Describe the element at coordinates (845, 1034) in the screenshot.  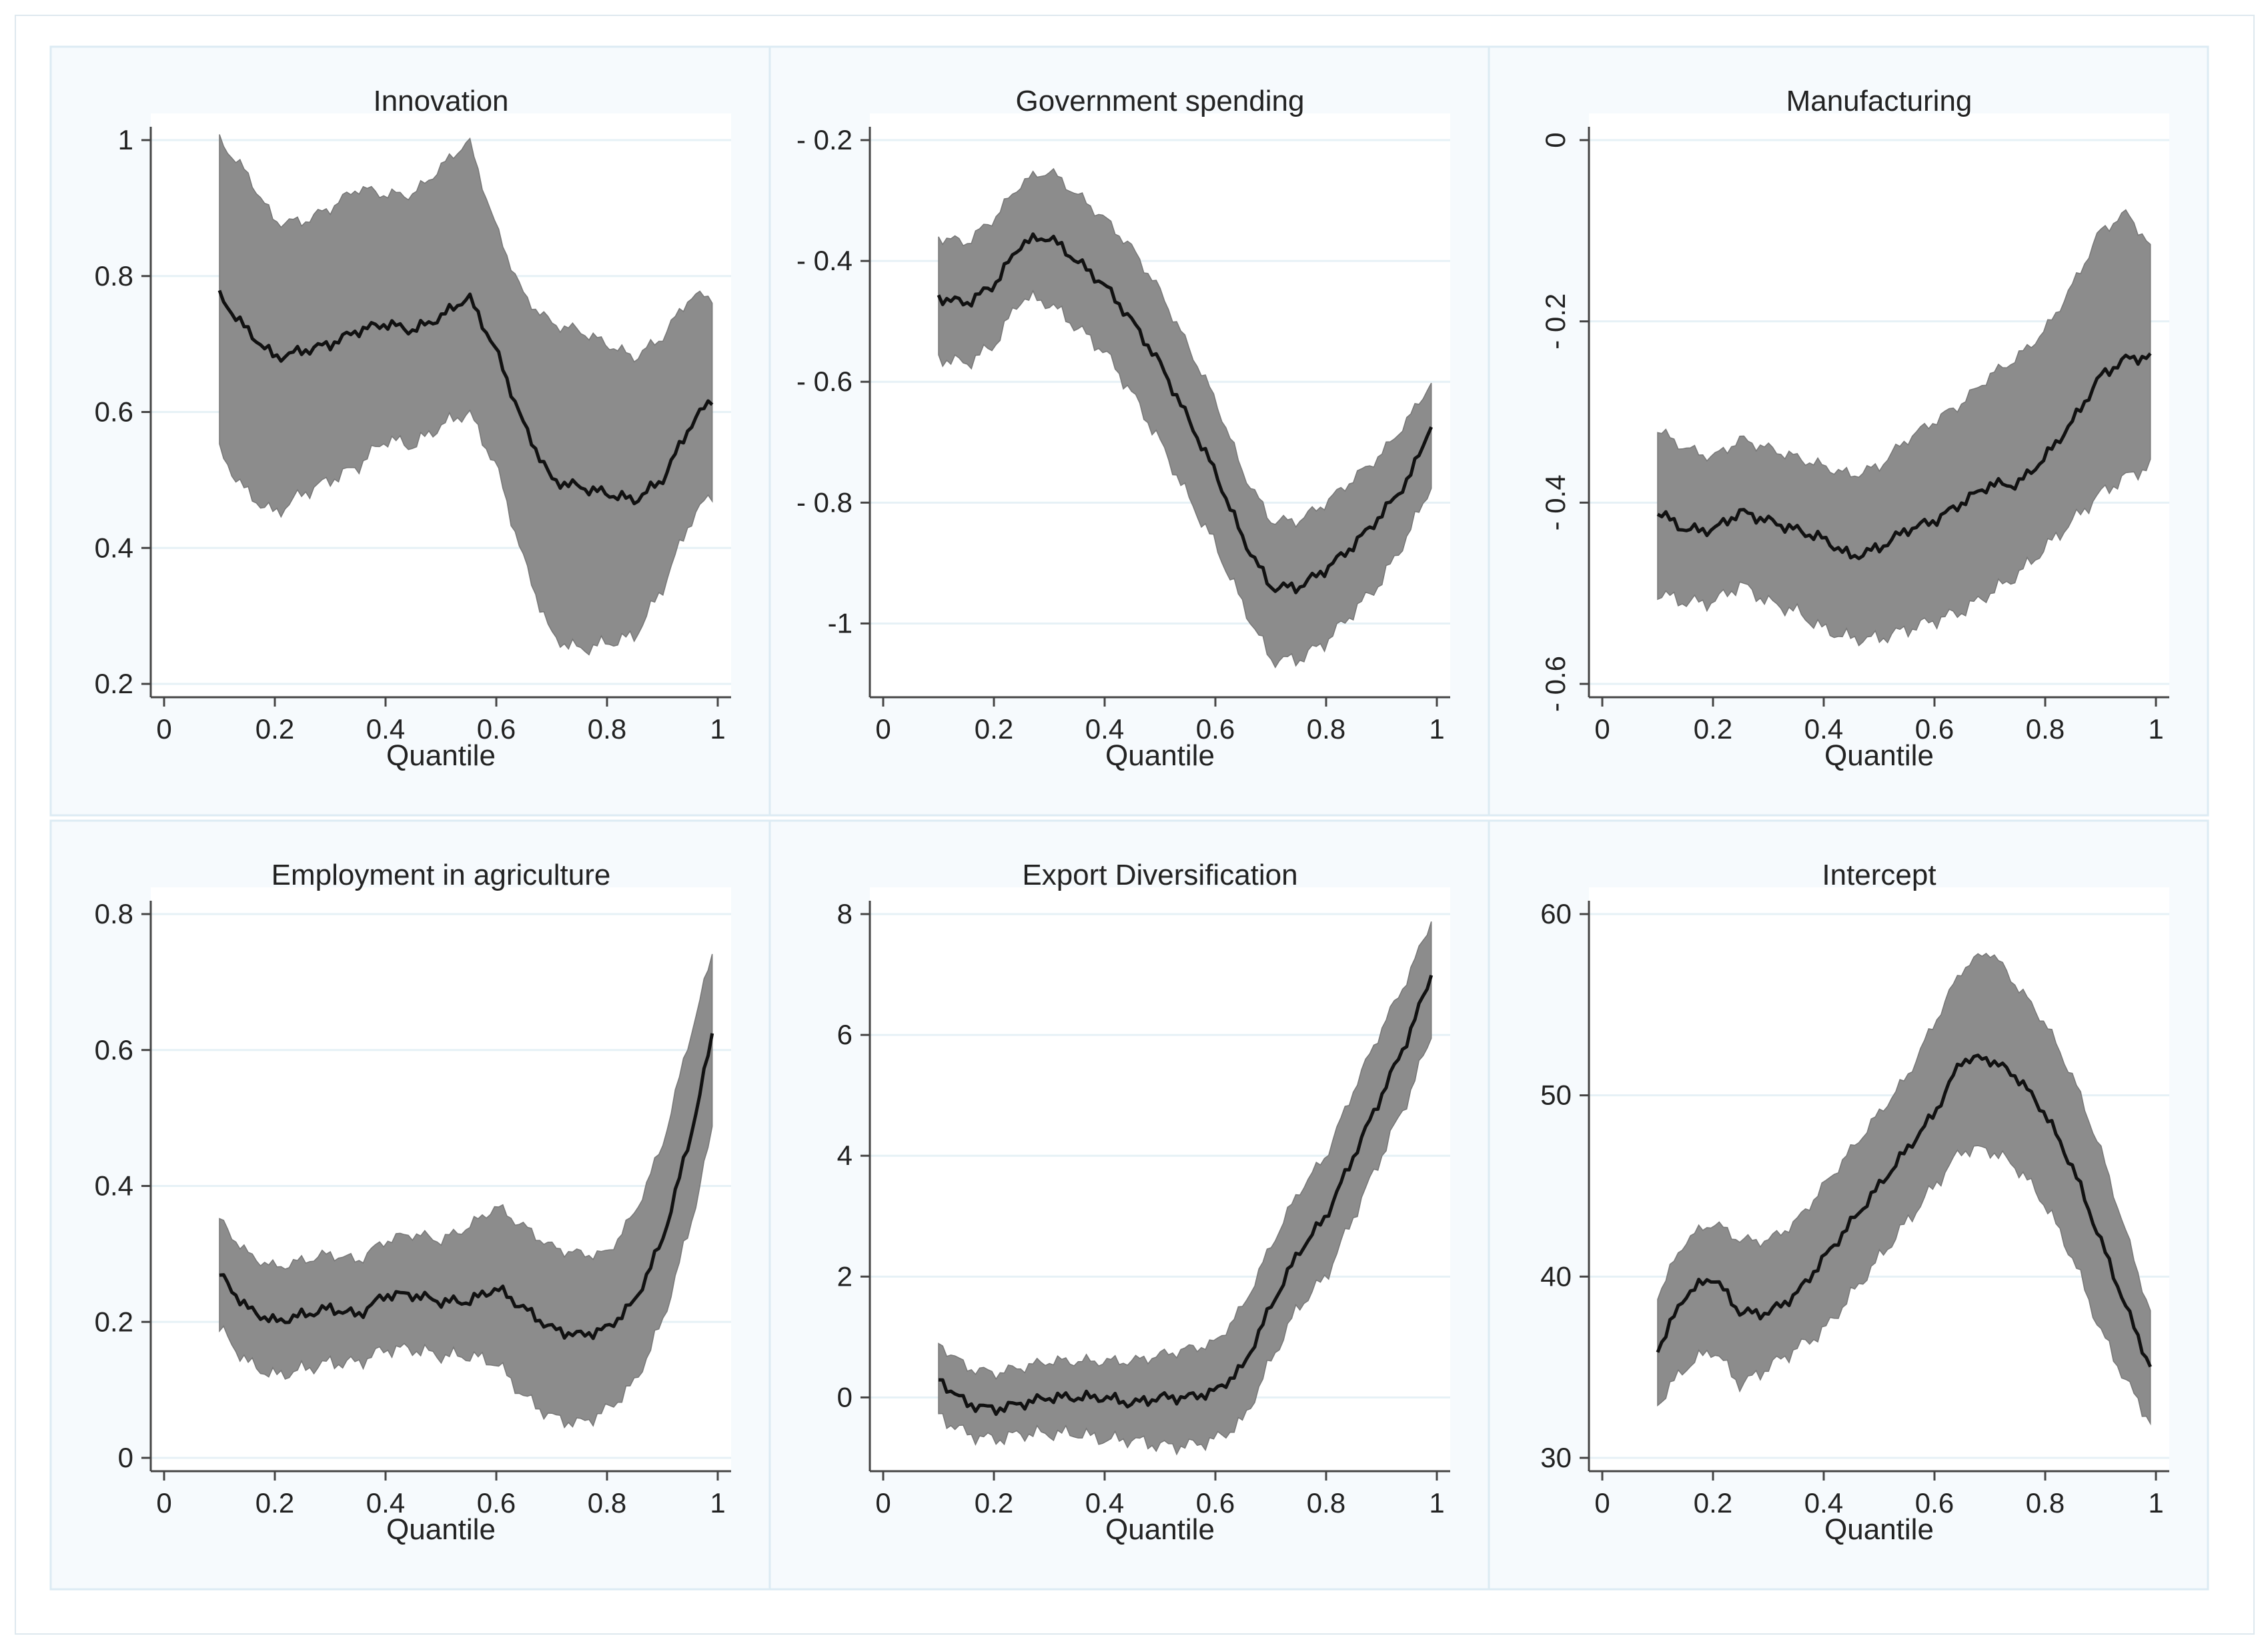
I see `y-tick-label: 6` at that location.